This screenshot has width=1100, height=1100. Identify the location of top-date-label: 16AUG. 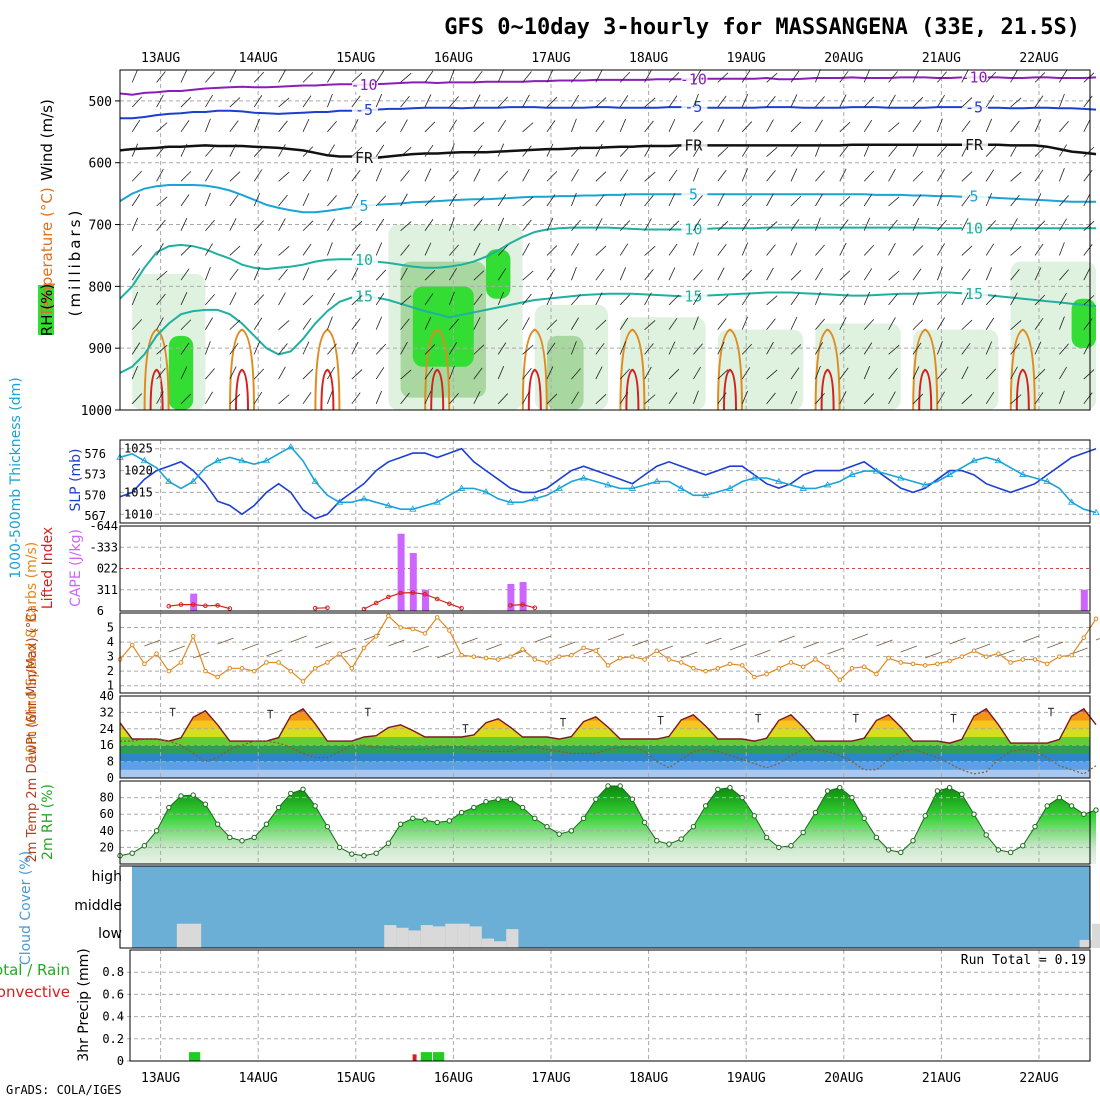
(453, 58).